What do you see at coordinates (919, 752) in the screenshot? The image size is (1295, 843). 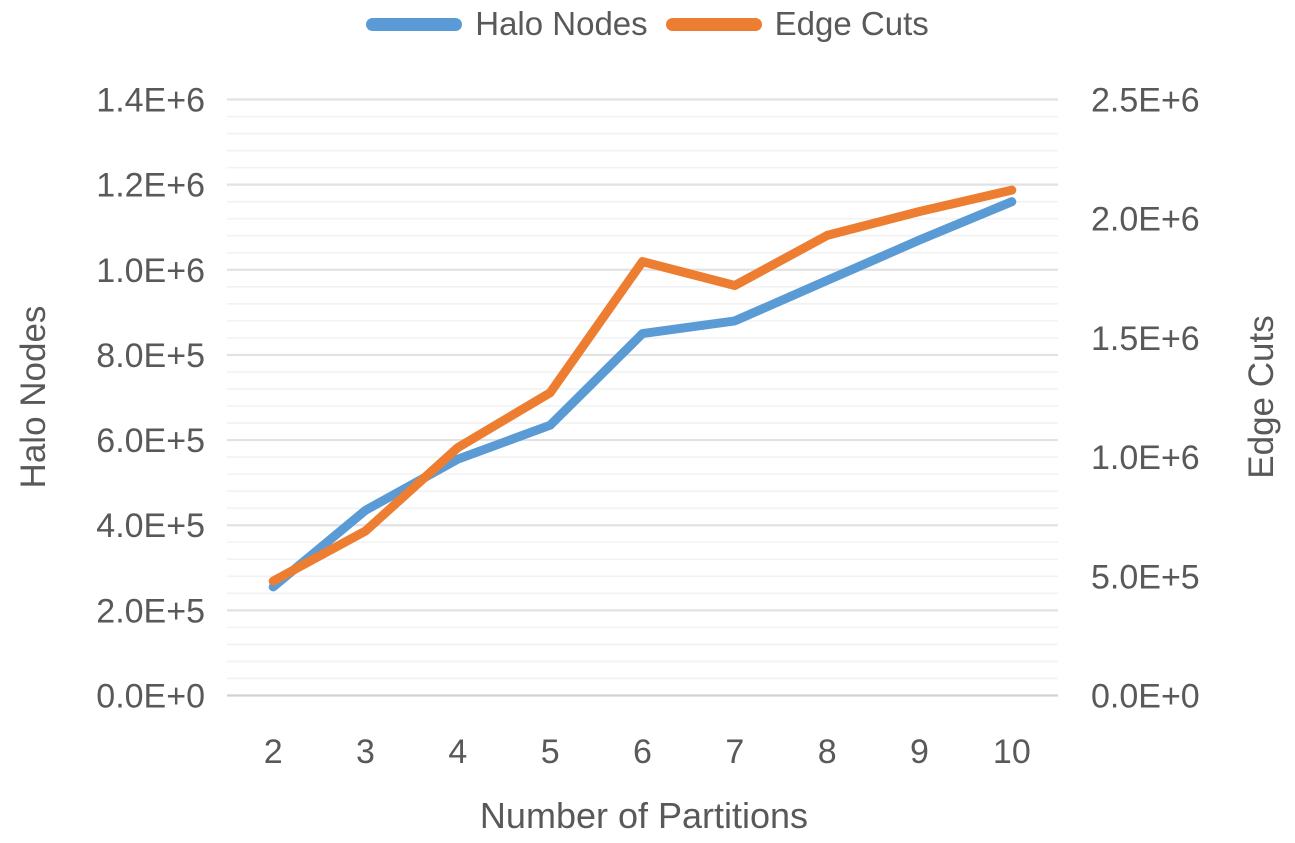 I see `x-axis-tick-label: 9` at bounding box center [919, 752].